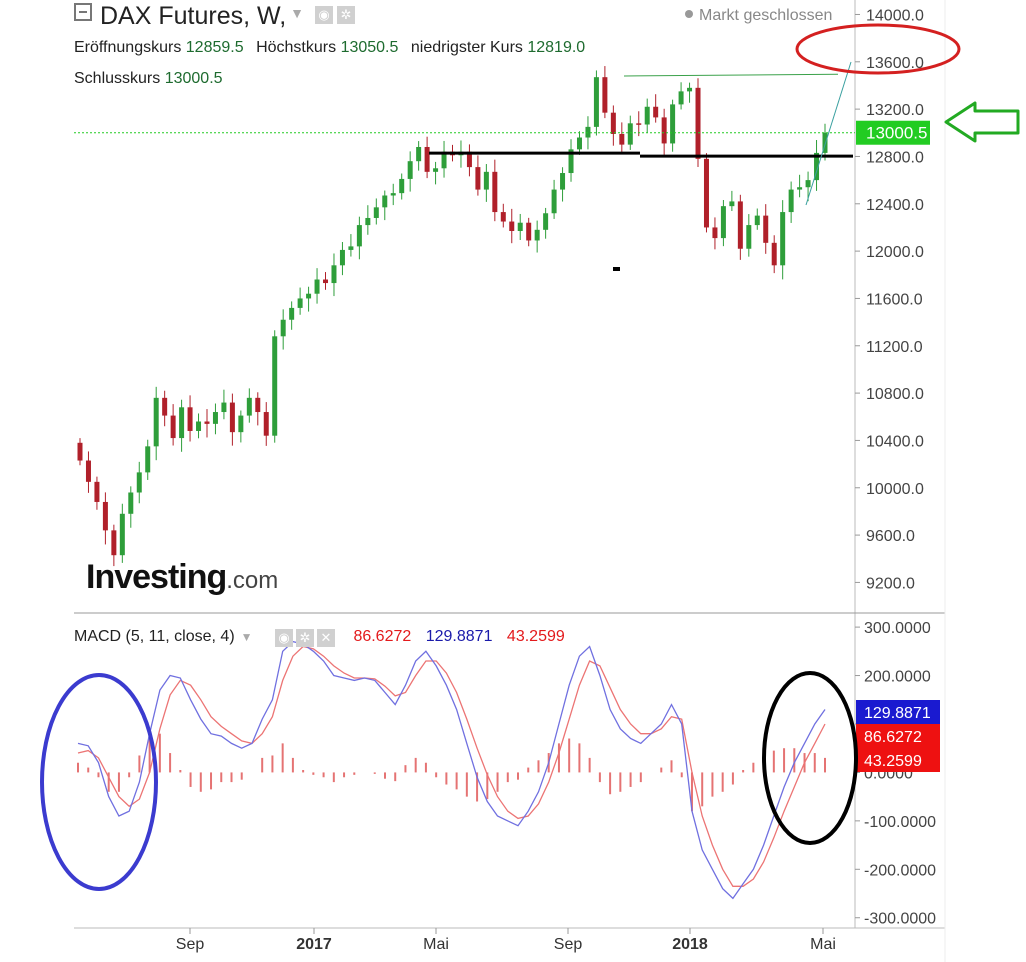 Image resolution: width=1026 pixels, height=962 pixels. I want to click on minus-square-icon, so click(83, 12).